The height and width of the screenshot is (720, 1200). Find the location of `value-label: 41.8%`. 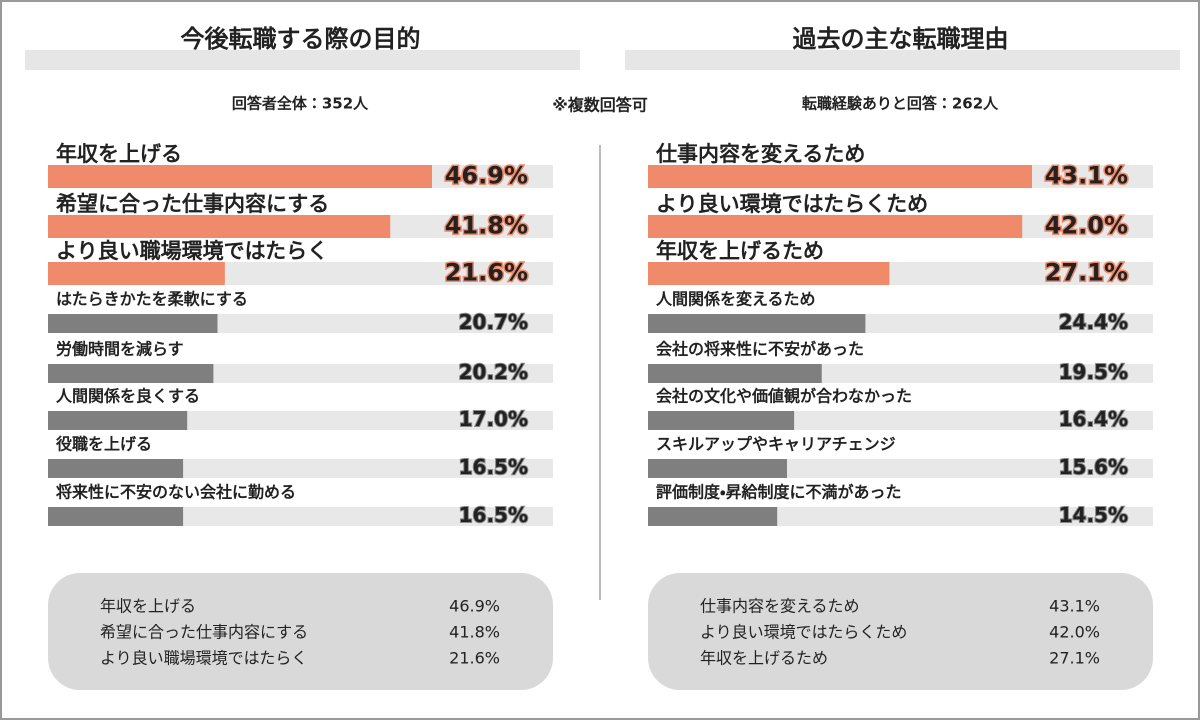

value-label: 41.8% is located at coordinates (486, 226).